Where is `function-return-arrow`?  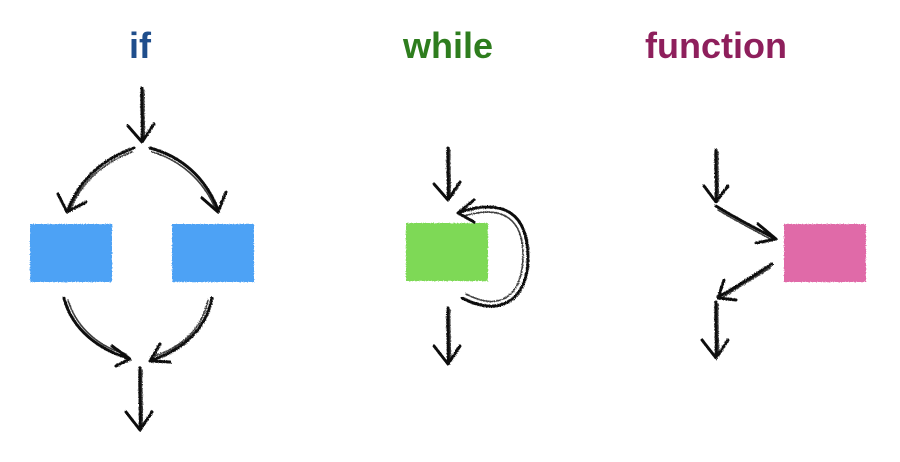 function-return-arrow is located at coordinates (745, 282).